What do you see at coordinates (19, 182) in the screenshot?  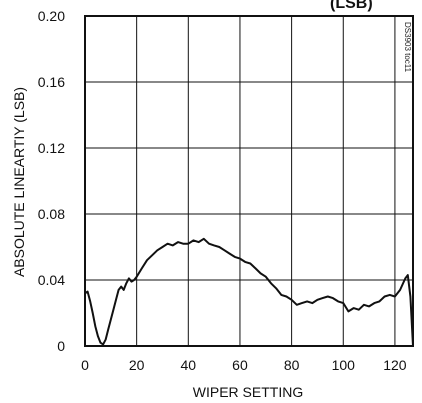 I see `y-axis-label: ABSOLUTE LINEARTIY (LSB)` at bounding box center [19, 182].